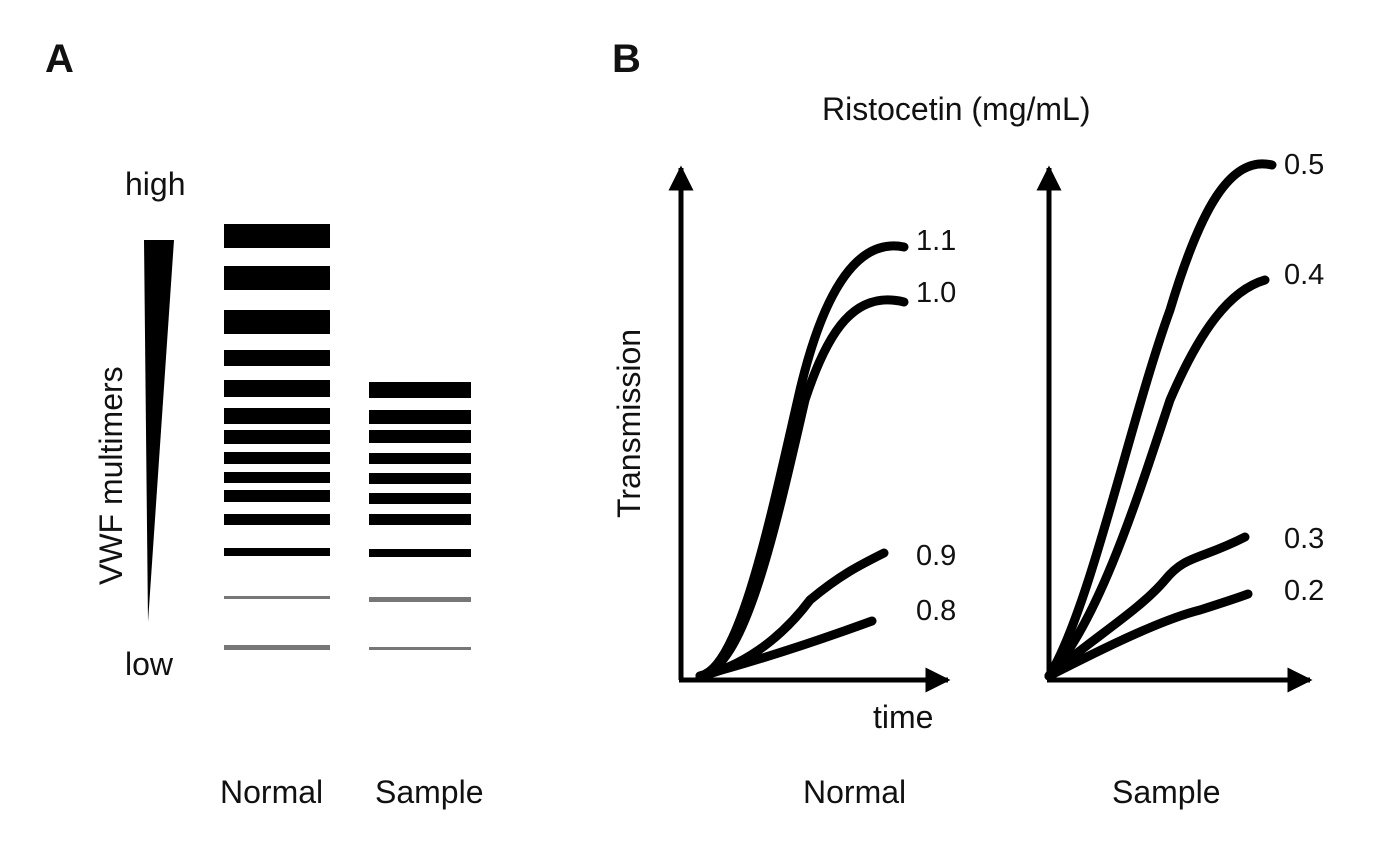 The height and width of the screenshot is (859, 1378). I want to click on curve-label-0-2: 0.2, so click(1304, 591).